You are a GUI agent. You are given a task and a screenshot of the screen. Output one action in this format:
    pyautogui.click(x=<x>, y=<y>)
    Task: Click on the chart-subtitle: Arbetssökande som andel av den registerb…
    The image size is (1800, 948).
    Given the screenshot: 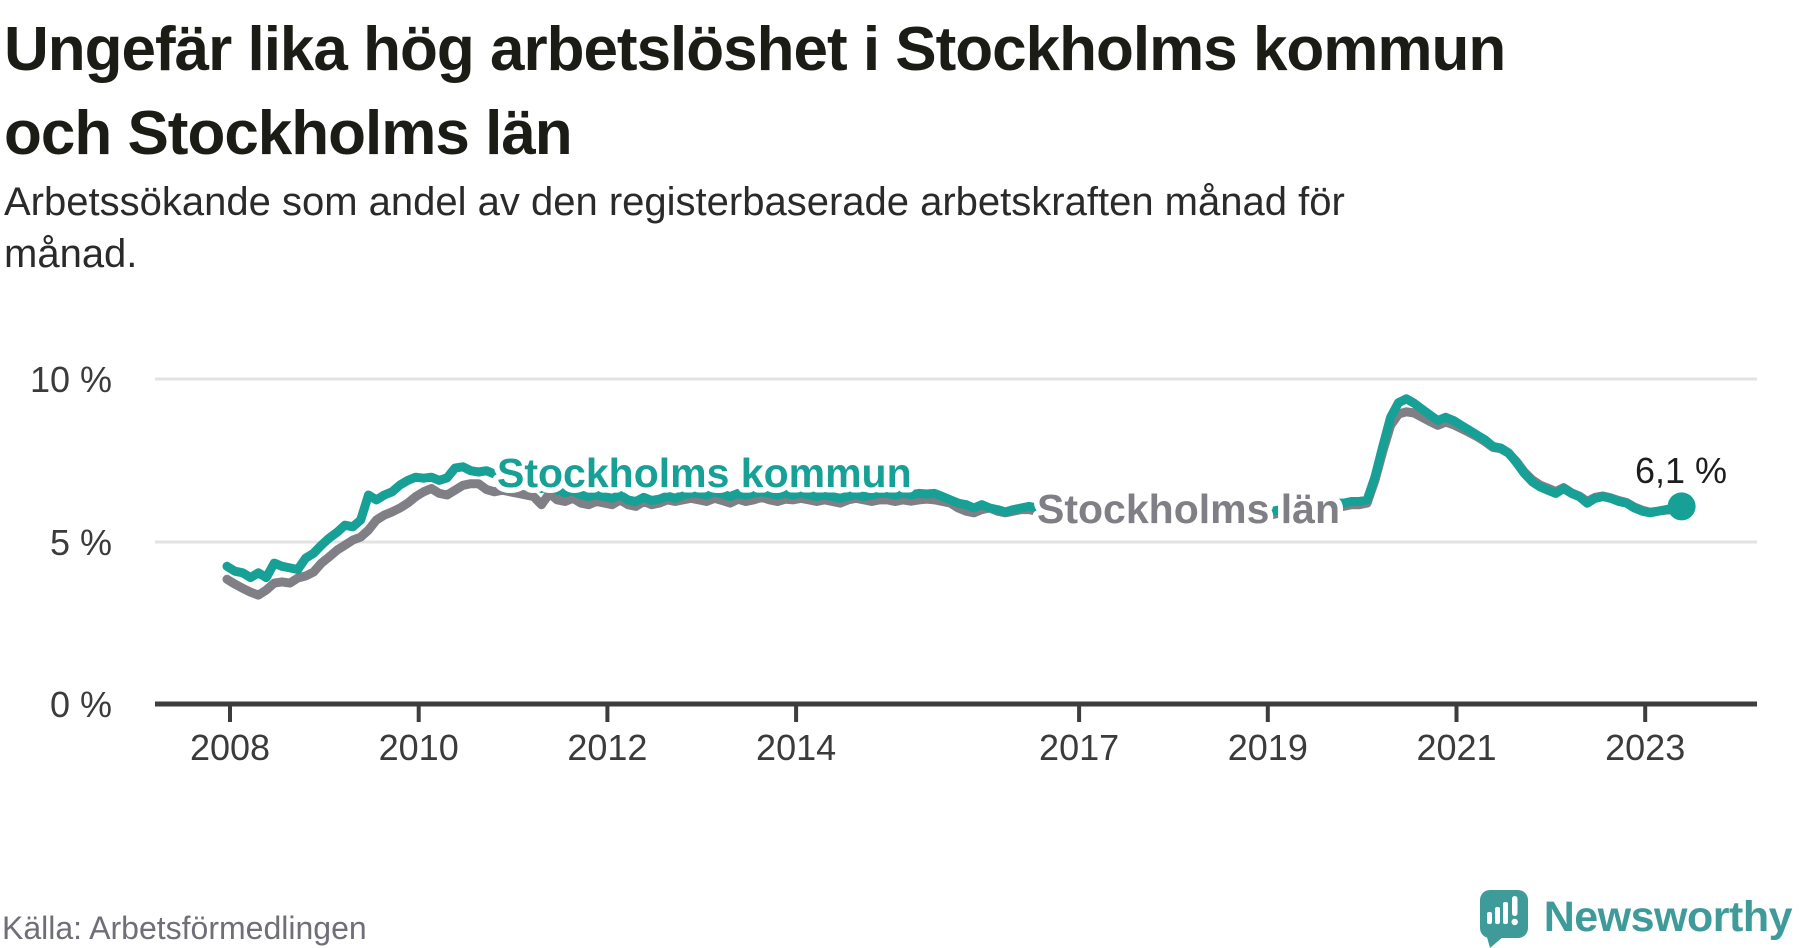 What is the action you would take?
    pyautogui.click(x=854, y=228)
    